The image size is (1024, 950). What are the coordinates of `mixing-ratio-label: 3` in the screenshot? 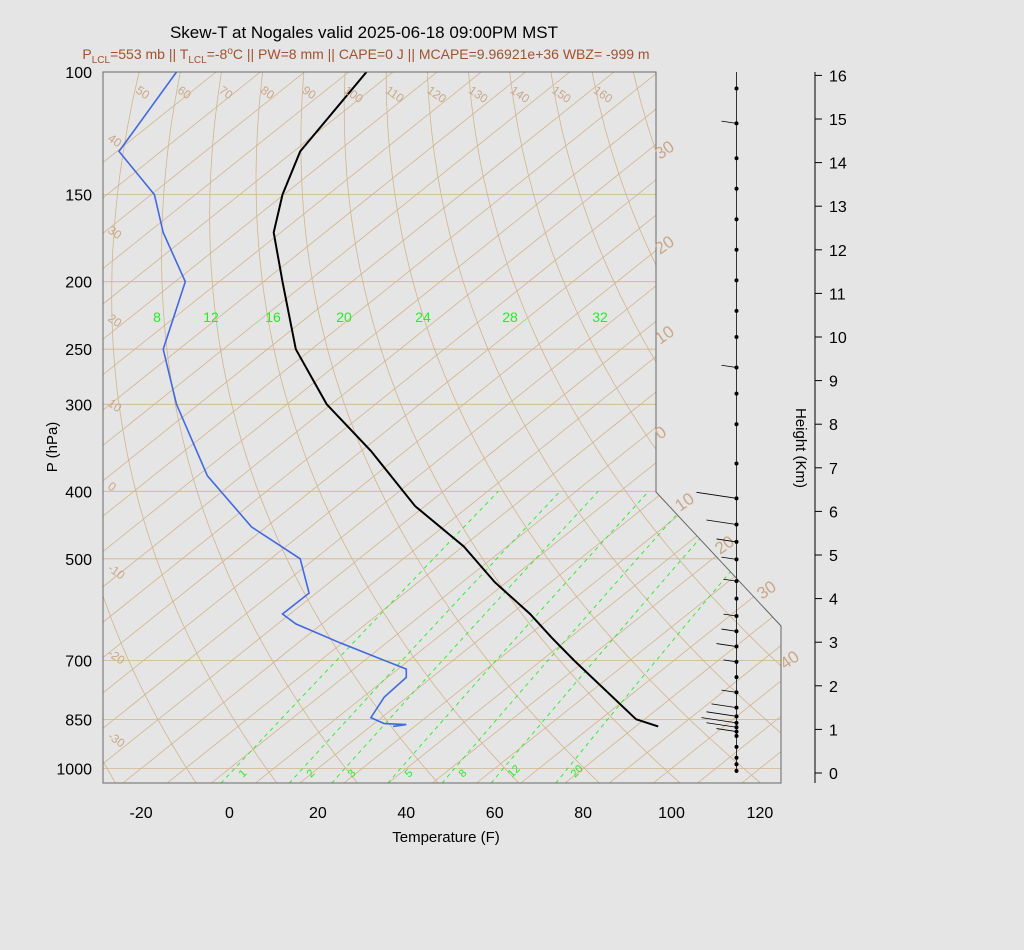 It's located at (352, 773).